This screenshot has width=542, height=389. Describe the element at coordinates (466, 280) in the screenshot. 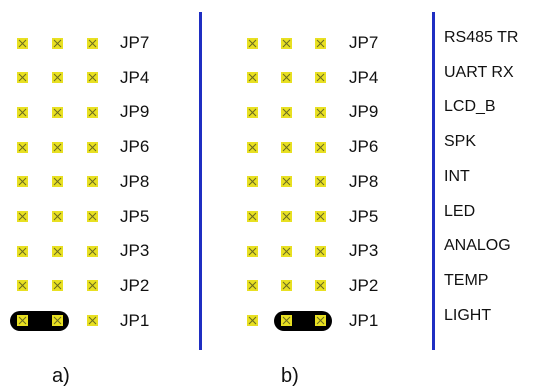

I see `function-label-7: TEMP` at that location.